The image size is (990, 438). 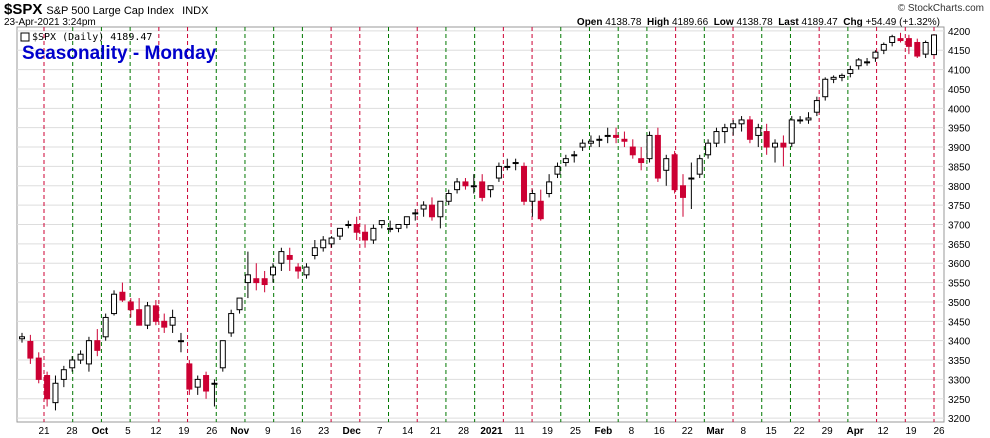 I want to click on y-tick-label: 4150, so click(x=959, y=51).